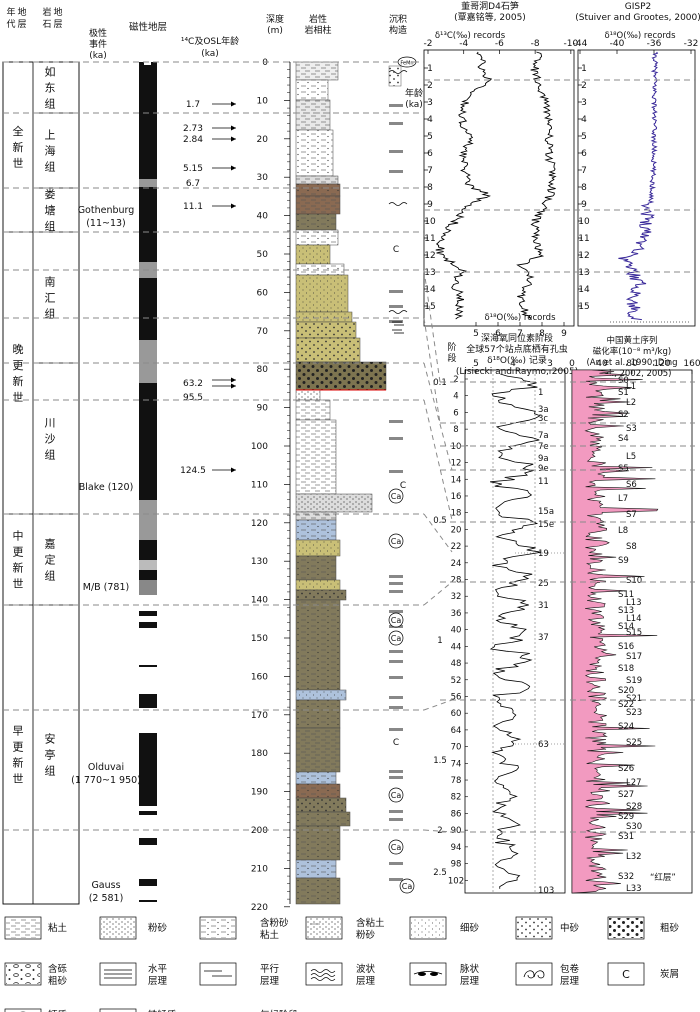  What do you see at coordinates (476, 364) in the screenshot?
I see `mis-top-tick-label: 5` at bounding box center [476, 364].